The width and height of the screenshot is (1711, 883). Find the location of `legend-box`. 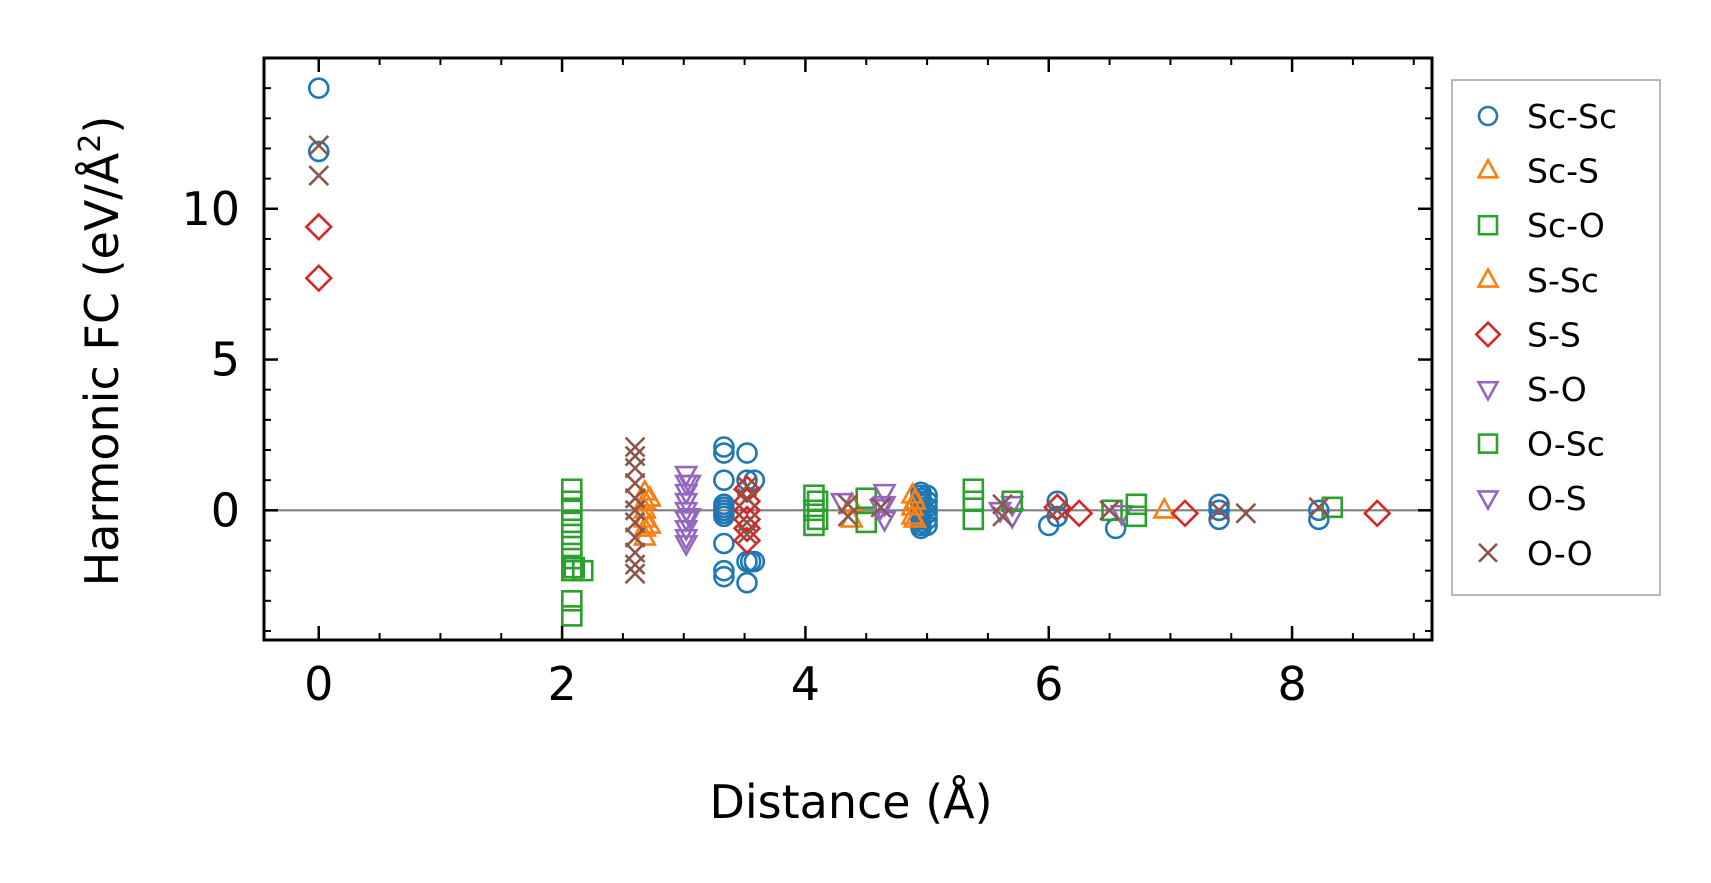

legend-box is located at coordinates (1556, 337).